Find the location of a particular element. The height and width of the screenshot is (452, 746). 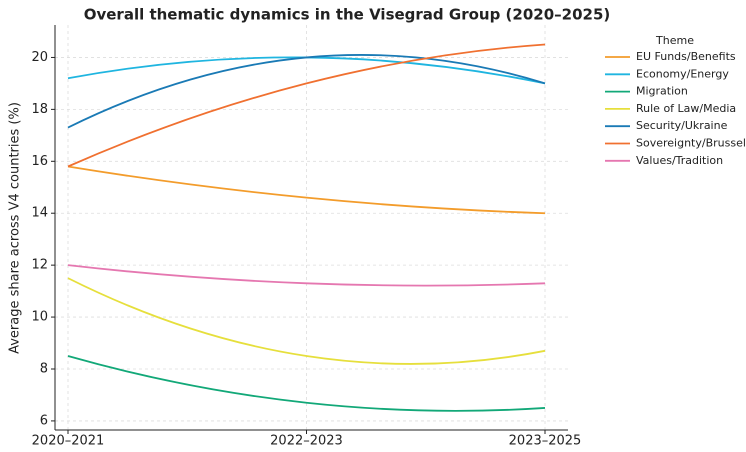

y-tick-label: 10 is located at coordinates (39, 317).